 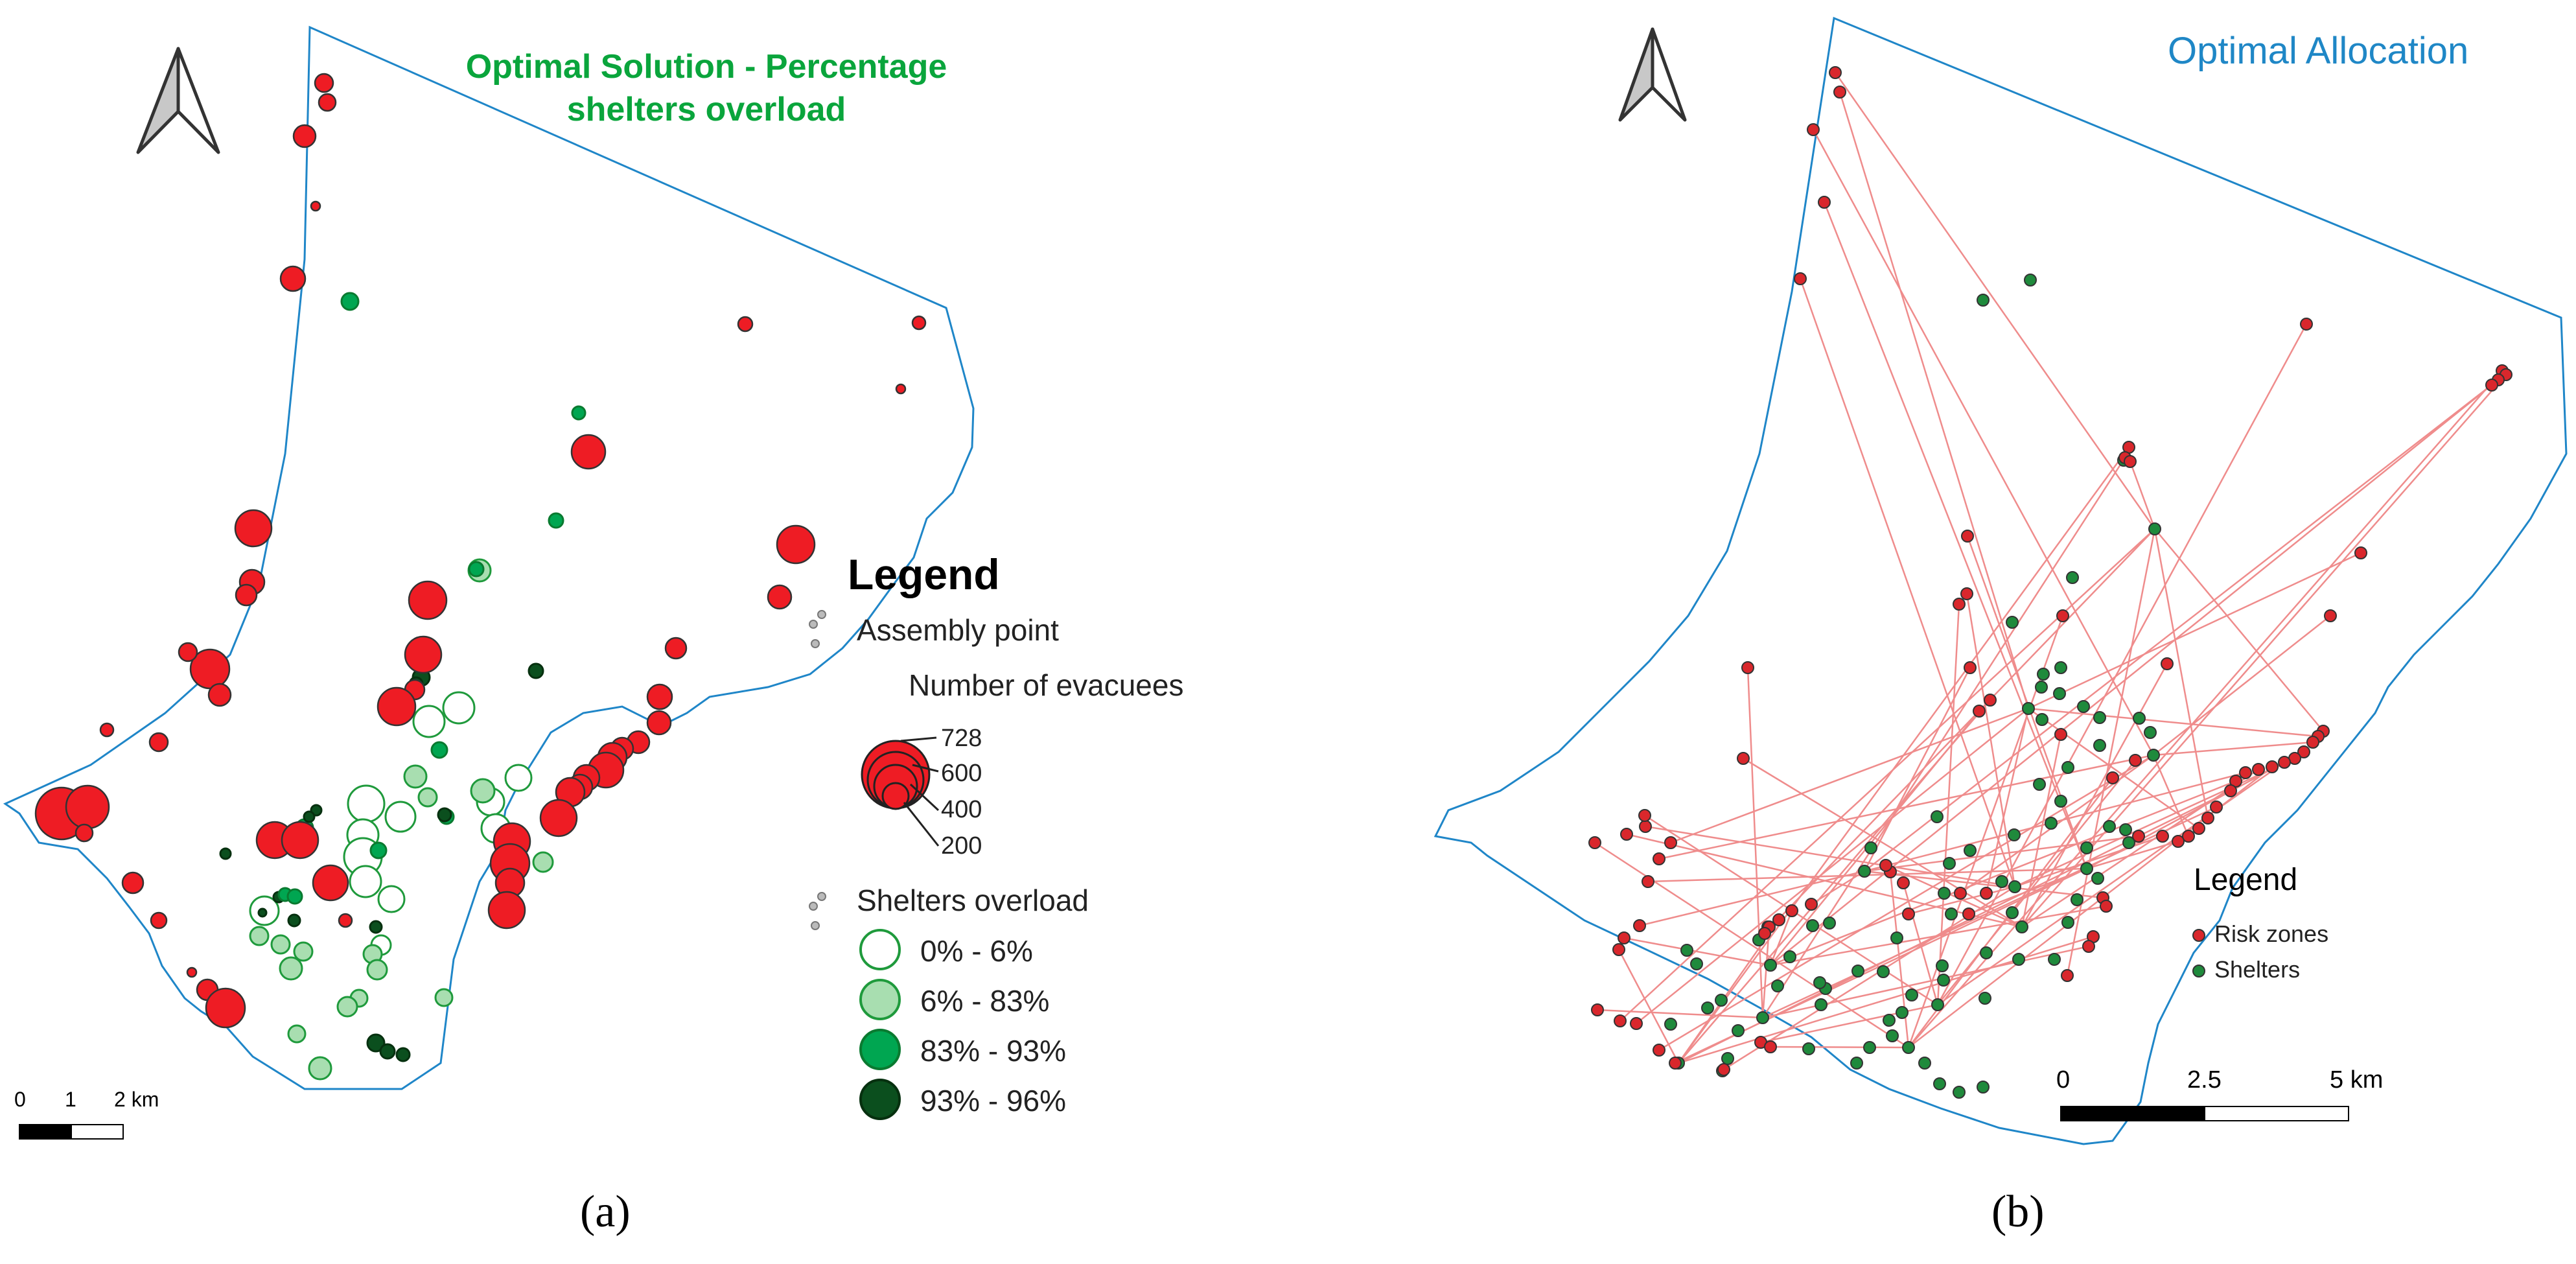 What do you see at coordinates (2319, 51) in the screenshot?
I see `map-title-b: Optimal Allocation` at bounding box center [2319, 51].